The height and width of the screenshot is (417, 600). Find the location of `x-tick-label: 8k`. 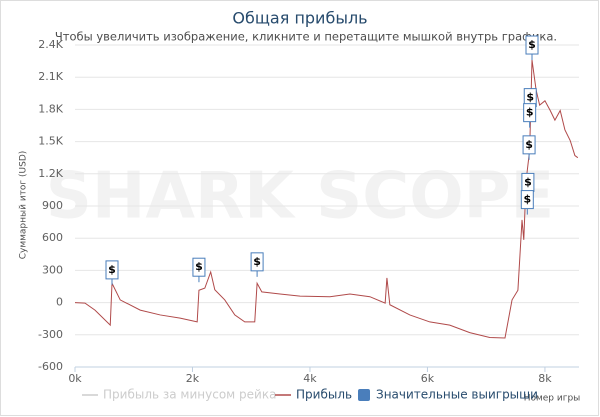

x-tick-label: 8k is located at coordinates (545, 378).